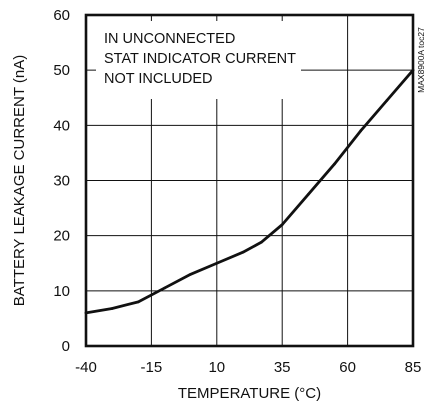 The width and height of the screenshot is (430, 406). What do you see at coordinates (248, 367) in the screenshot?
I see `x-ticks: -40 -15 10 35 60 85` at bounding box center [248, 367].